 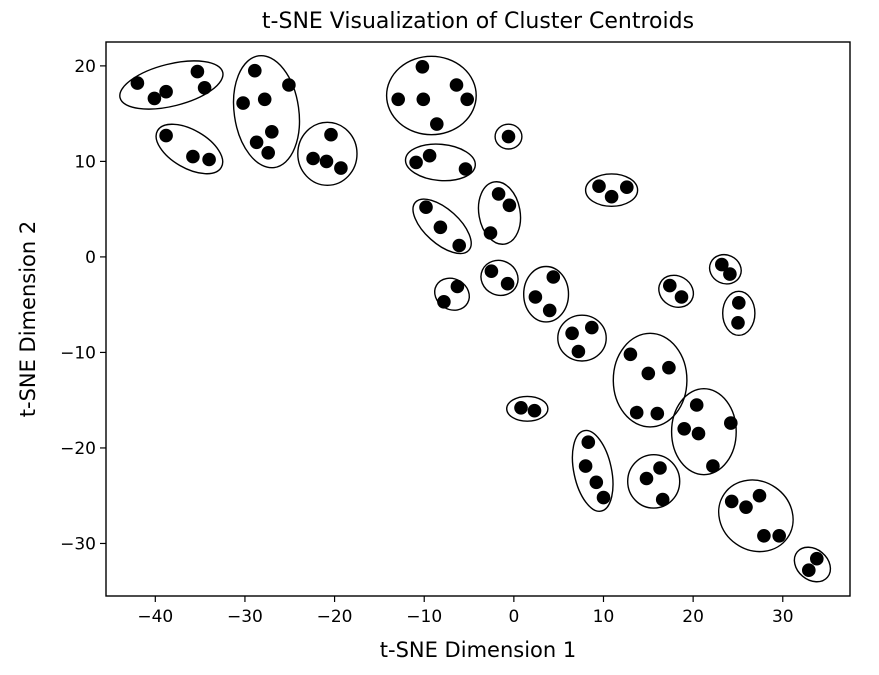 What do you see at coordinates (424, 617) in the screenshot?
I see `x-tick-label-4: −10` at bounding box center [424, 617].